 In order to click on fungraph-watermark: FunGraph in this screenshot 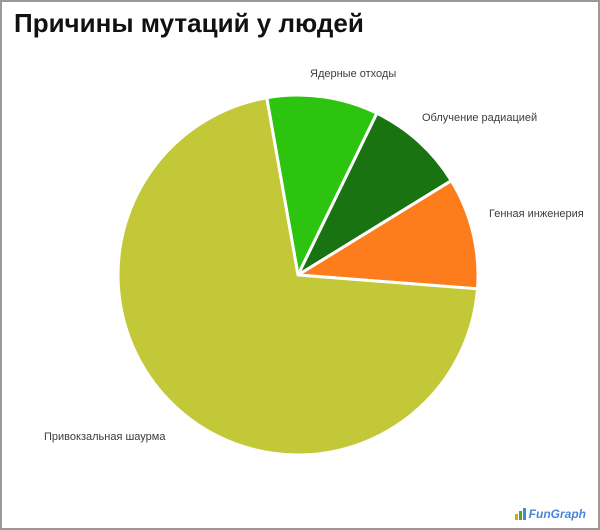, I will do `click(550, 514)`.